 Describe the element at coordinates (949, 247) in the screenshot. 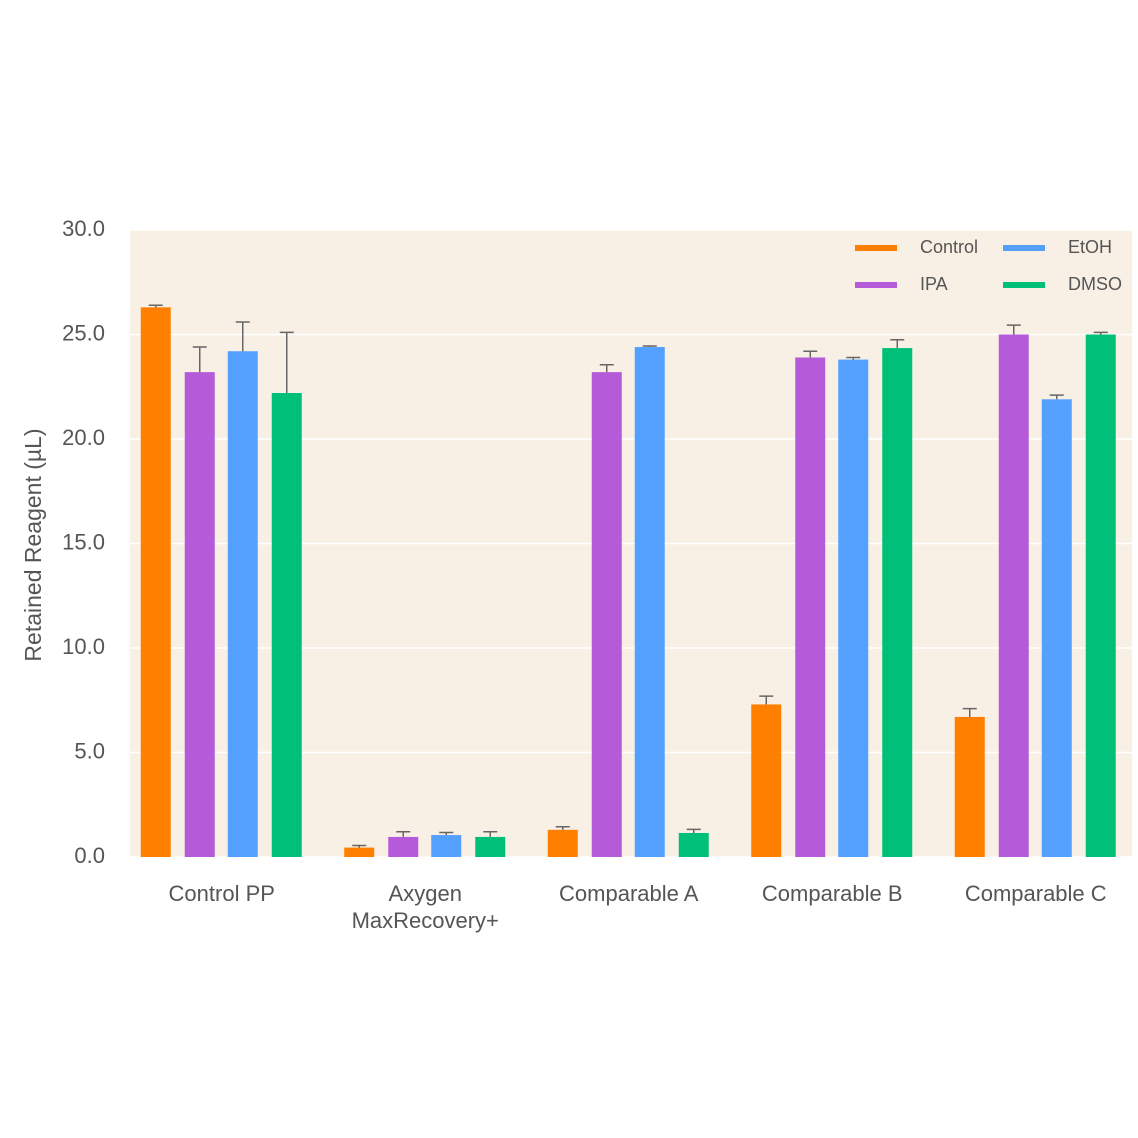

I see `legend-label: Control` at that location.